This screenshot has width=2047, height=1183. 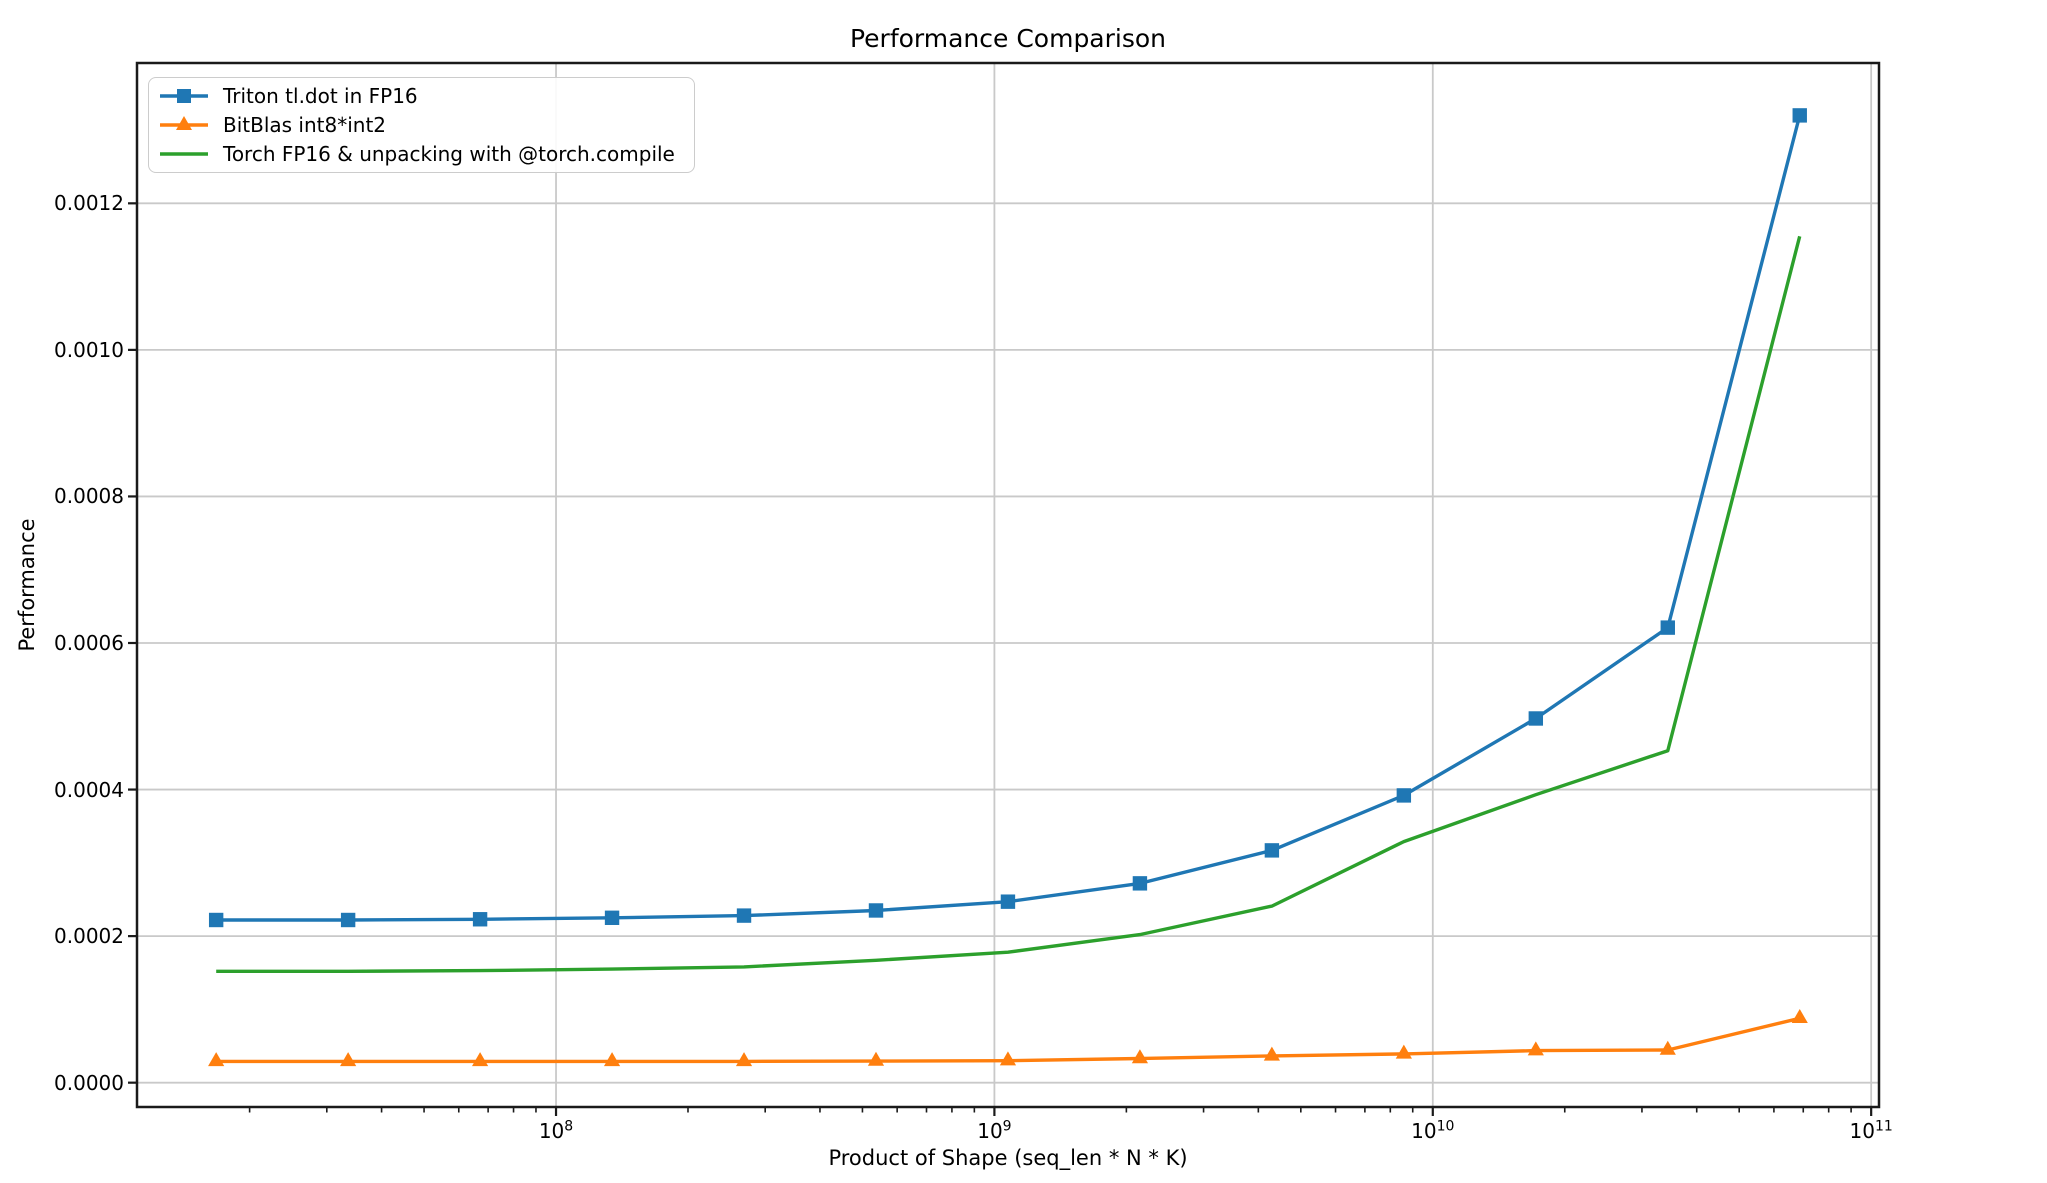 I want to click on legend-item: BitBlas int8*int2, so click(x=421, y=124).